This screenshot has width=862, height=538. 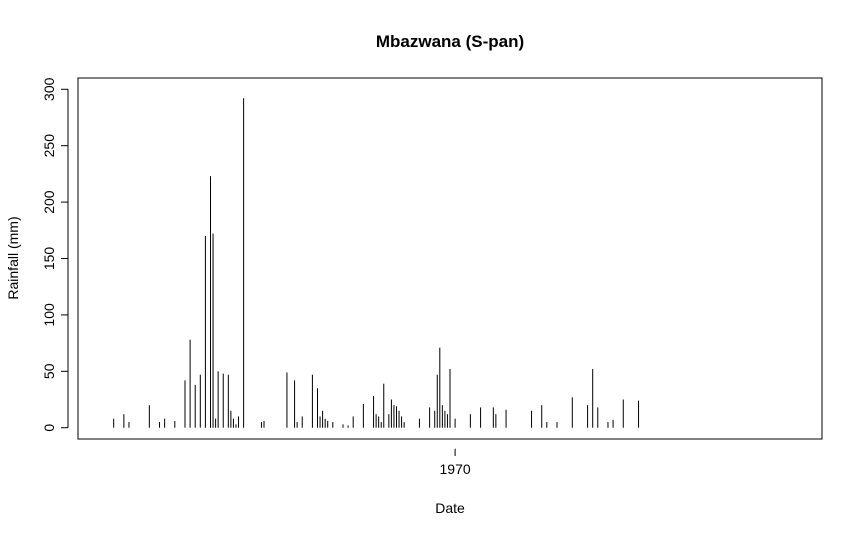 I want to click on x-axis: 1970, so click(x=455, y=462).